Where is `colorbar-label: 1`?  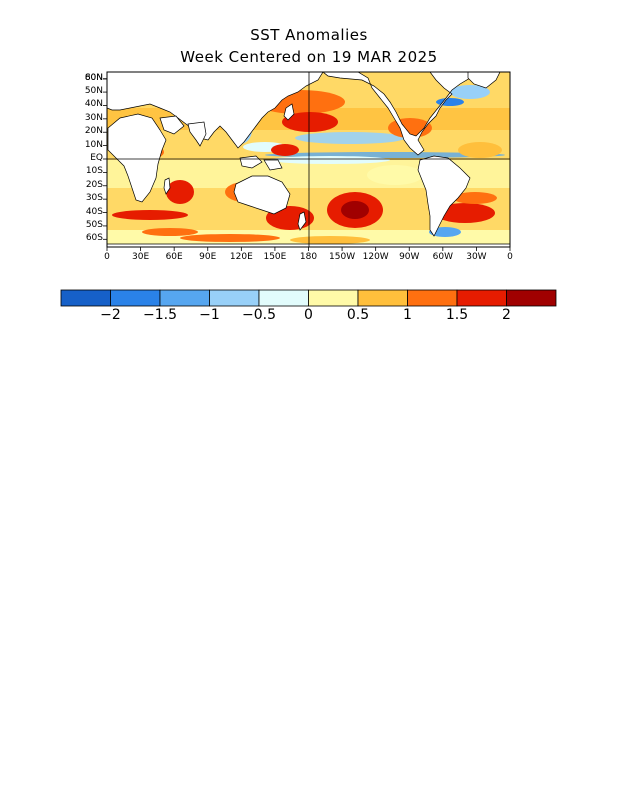
colorbar-label: 1 is located at coordinates (407, 315).